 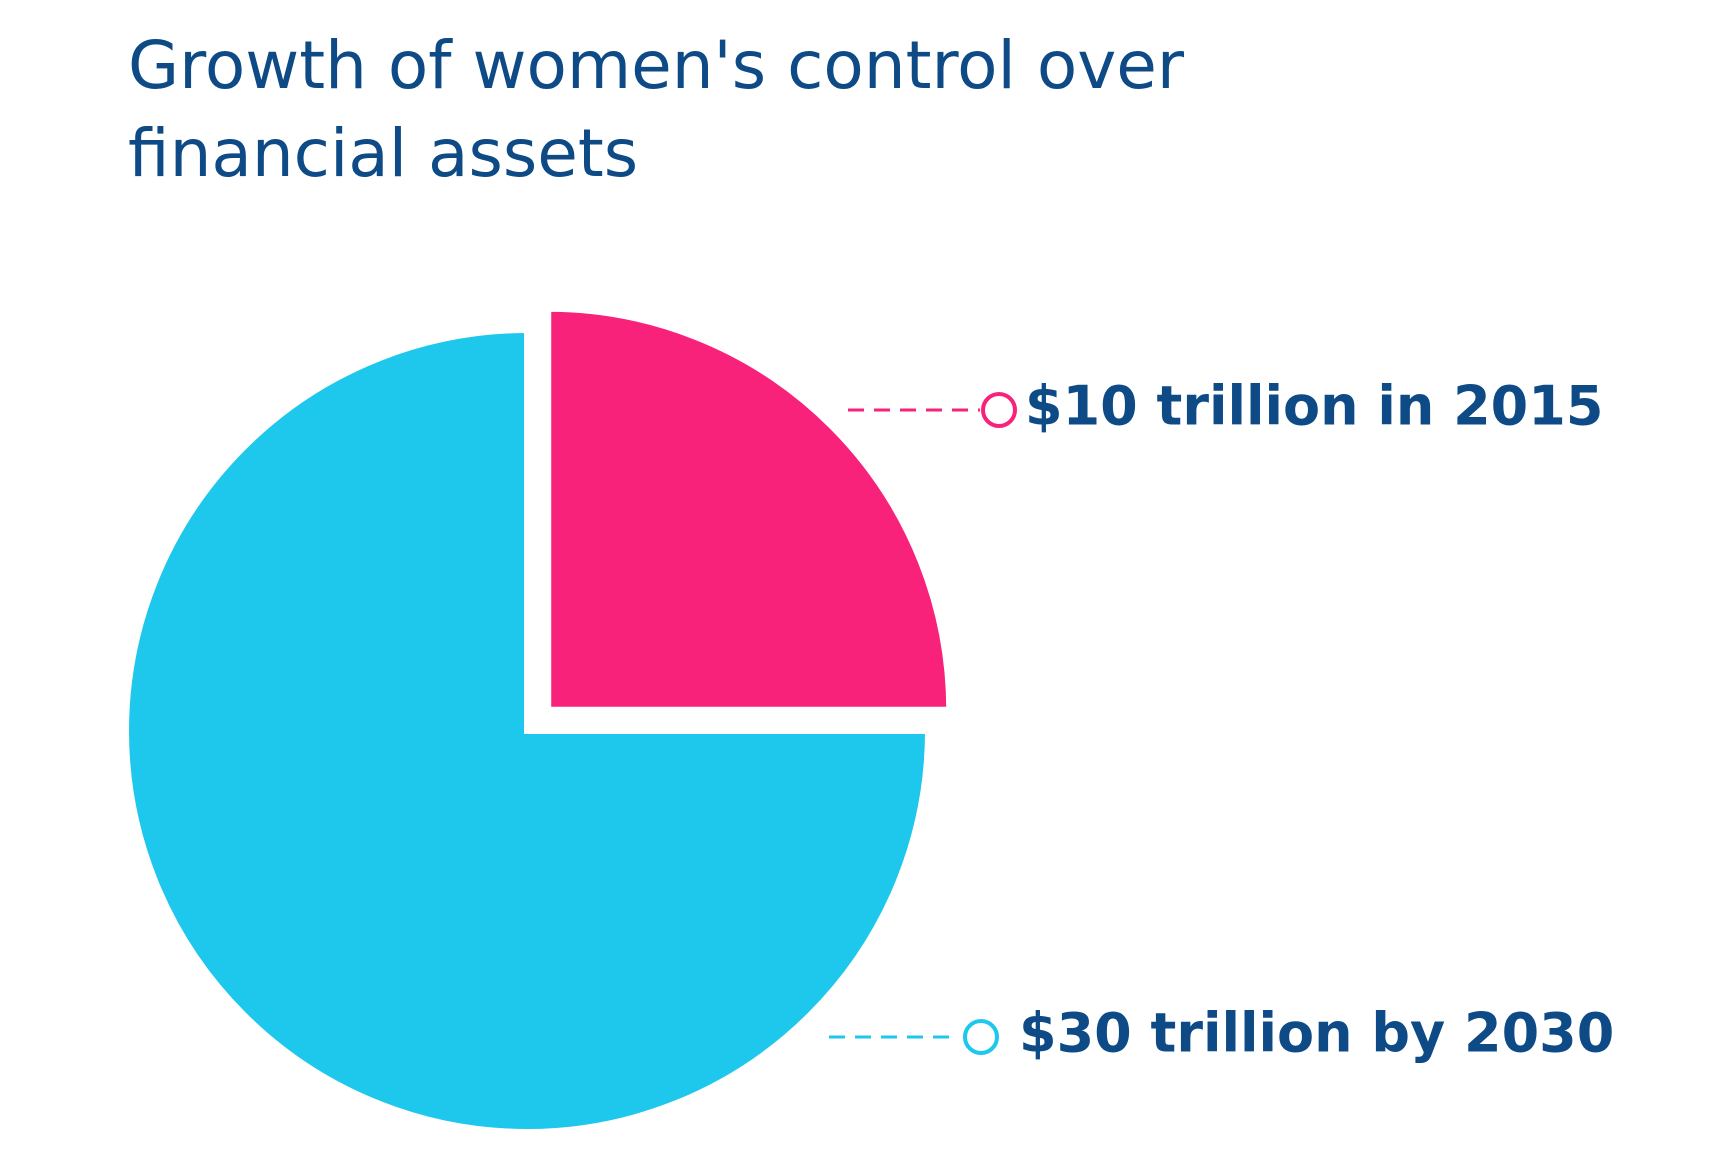 What do you see at coordinates (1316, 1033) in the screenshot?
I see `slice-label: $30 trillion by 2030` at bounding box center [1316, 1033].